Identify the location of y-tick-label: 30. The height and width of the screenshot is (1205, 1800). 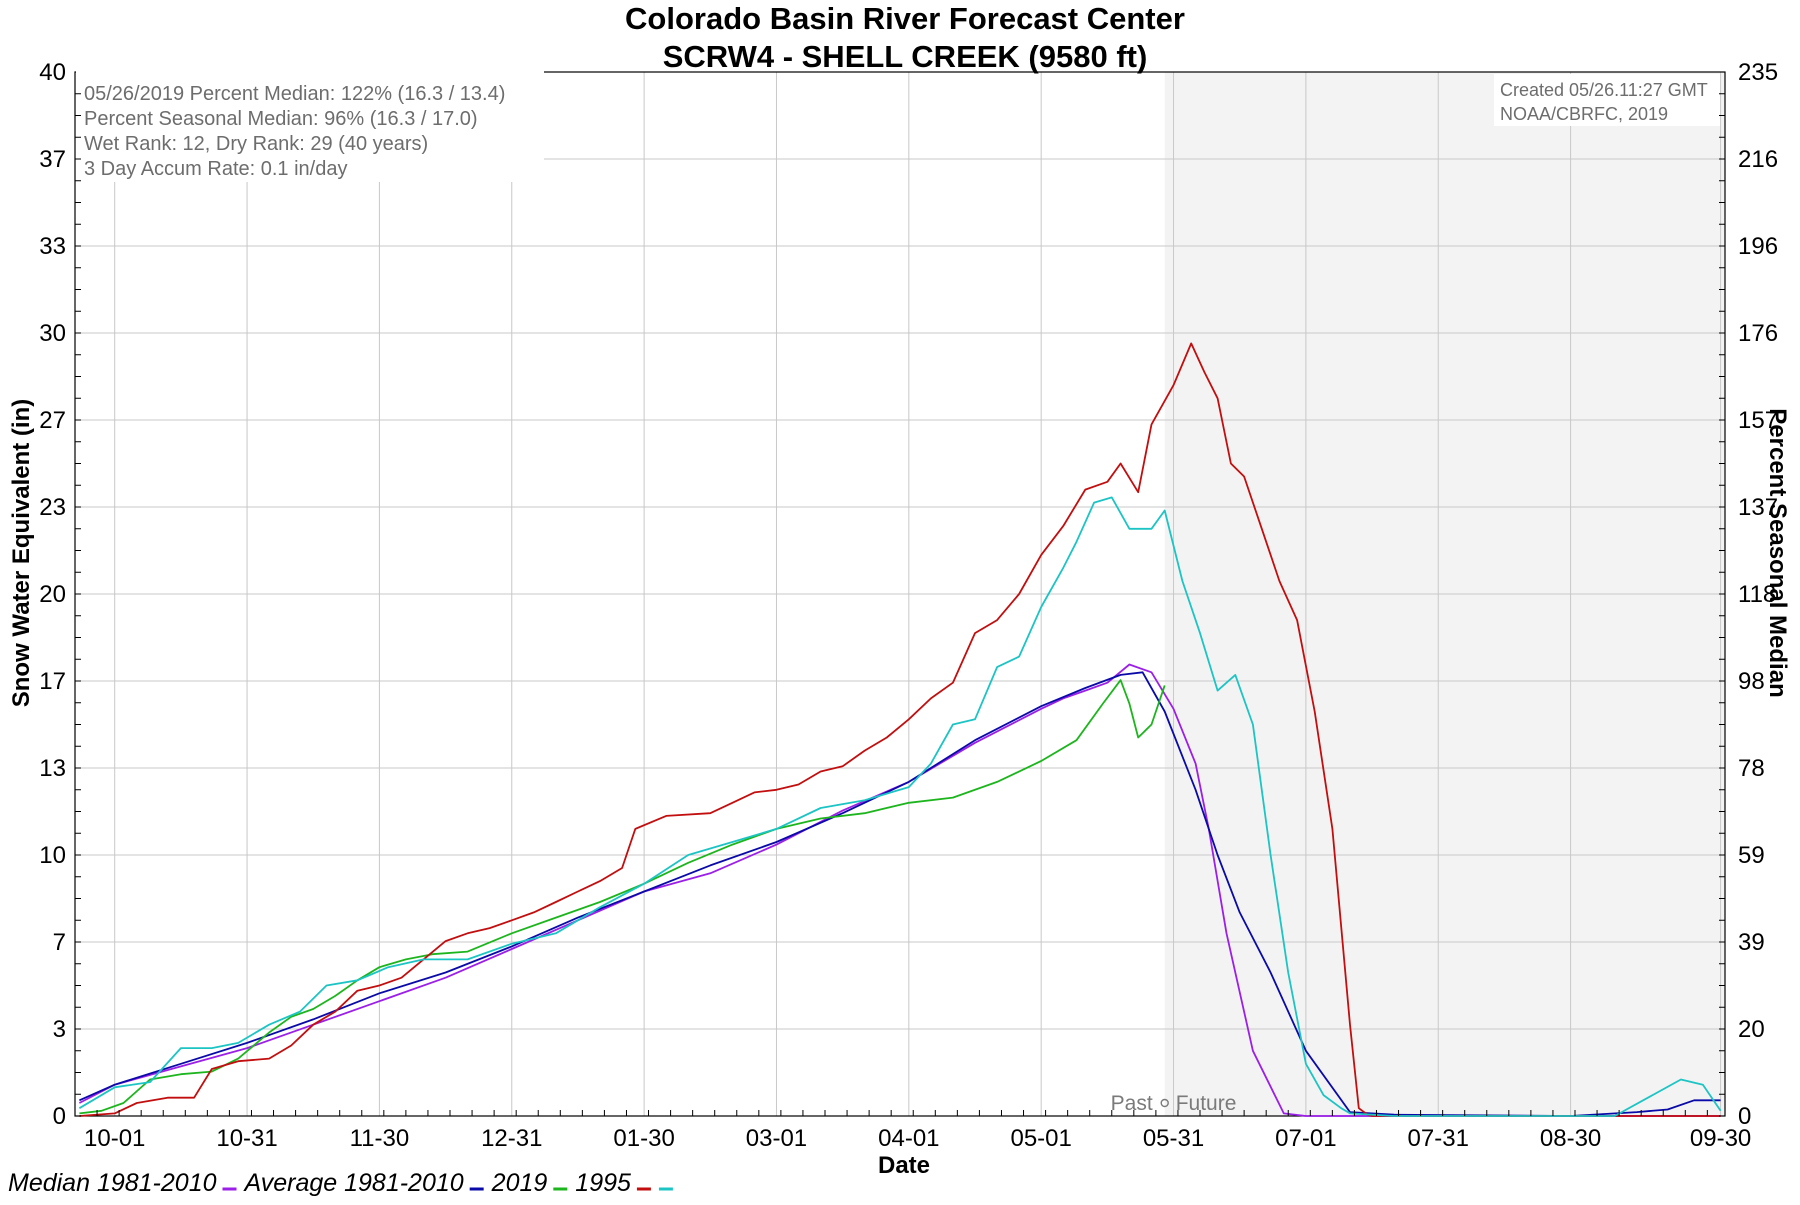
(52, 333).